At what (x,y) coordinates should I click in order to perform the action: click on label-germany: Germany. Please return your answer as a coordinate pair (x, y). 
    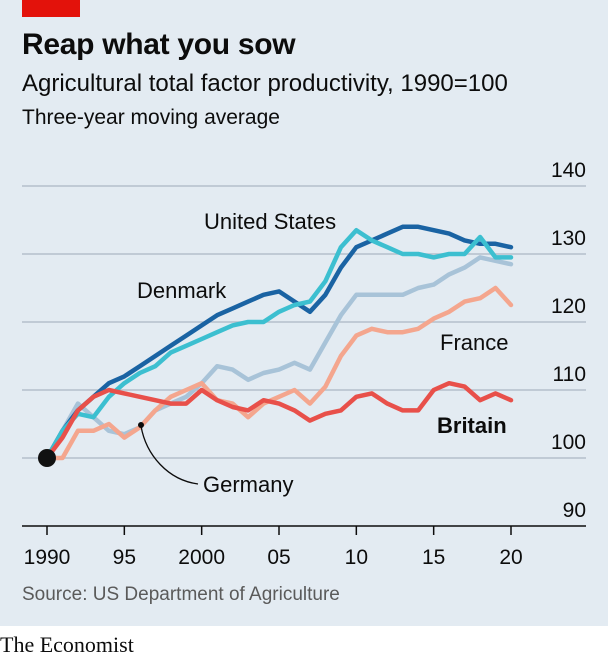
    Looking at the image, I should click on (248, 484).